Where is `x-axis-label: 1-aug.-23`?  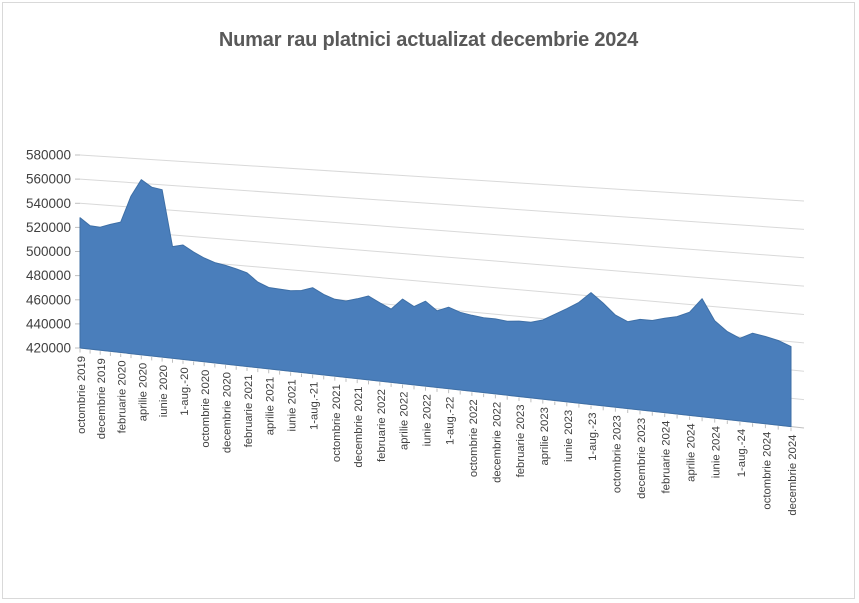 x-axis-label: 1-aug.-23 is located at coordinates (593, 437).